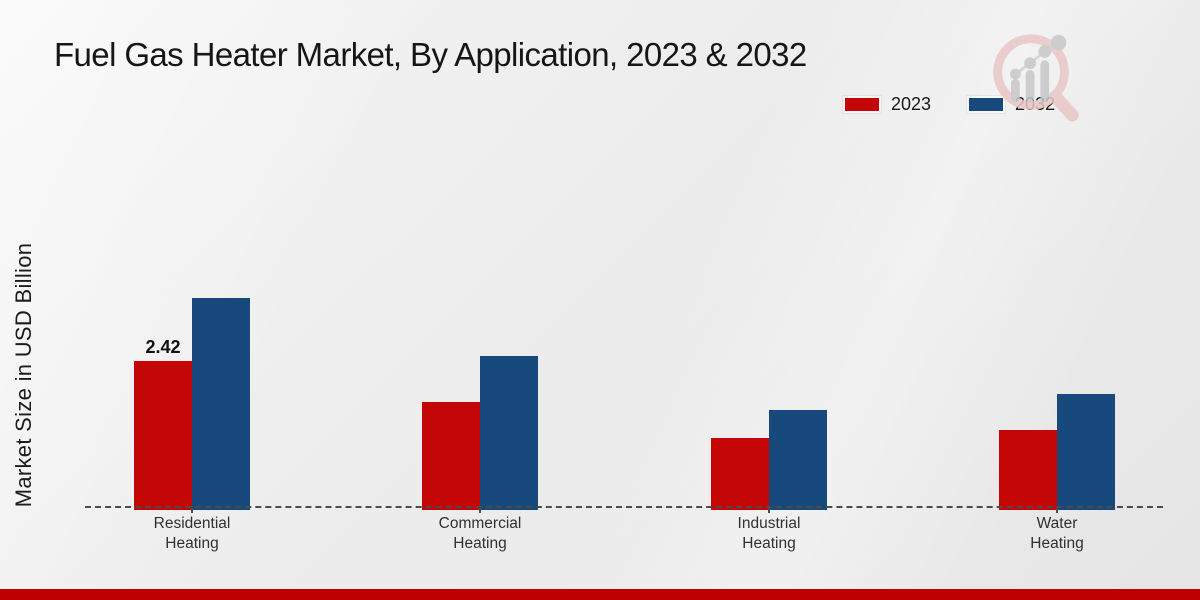  What do you see at coordinates (192, 533) in the screenshot?
I see `category-label-residential-heating: Residential Heating` at bounding box center [192, 533].